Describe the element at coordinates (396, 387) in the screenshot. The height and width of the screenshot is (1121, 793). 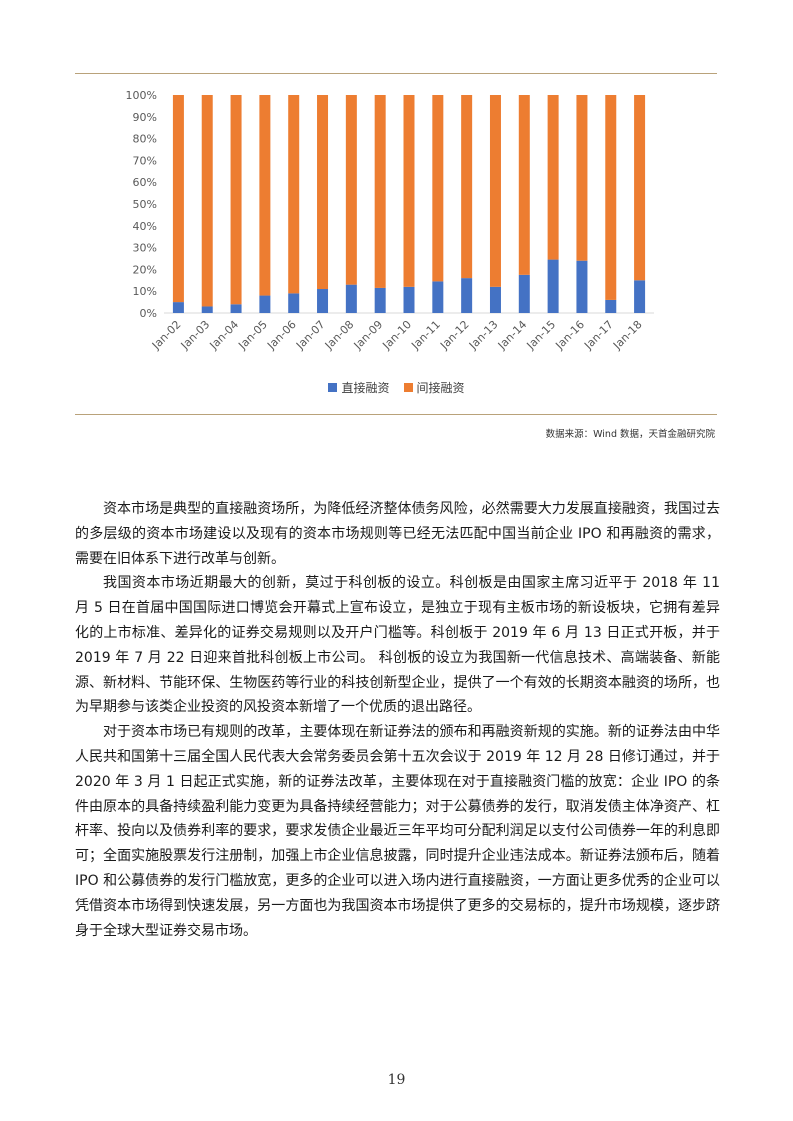
I see `chart-legend: 直接融资 间接融资` at that location.